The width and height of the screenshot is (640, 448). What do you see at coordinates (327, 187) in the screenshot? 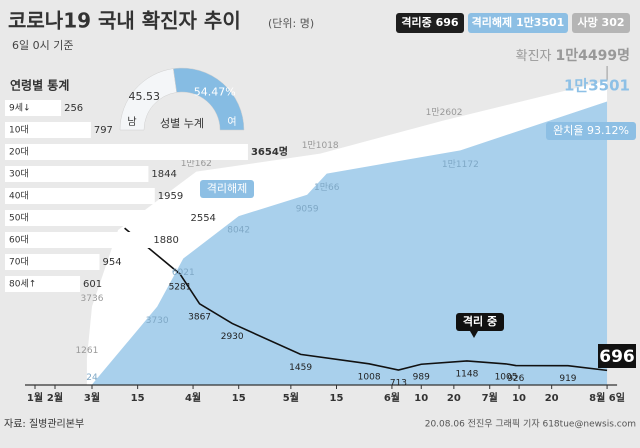
I see `data-label: 1만66` at bounding box center [327, 187].